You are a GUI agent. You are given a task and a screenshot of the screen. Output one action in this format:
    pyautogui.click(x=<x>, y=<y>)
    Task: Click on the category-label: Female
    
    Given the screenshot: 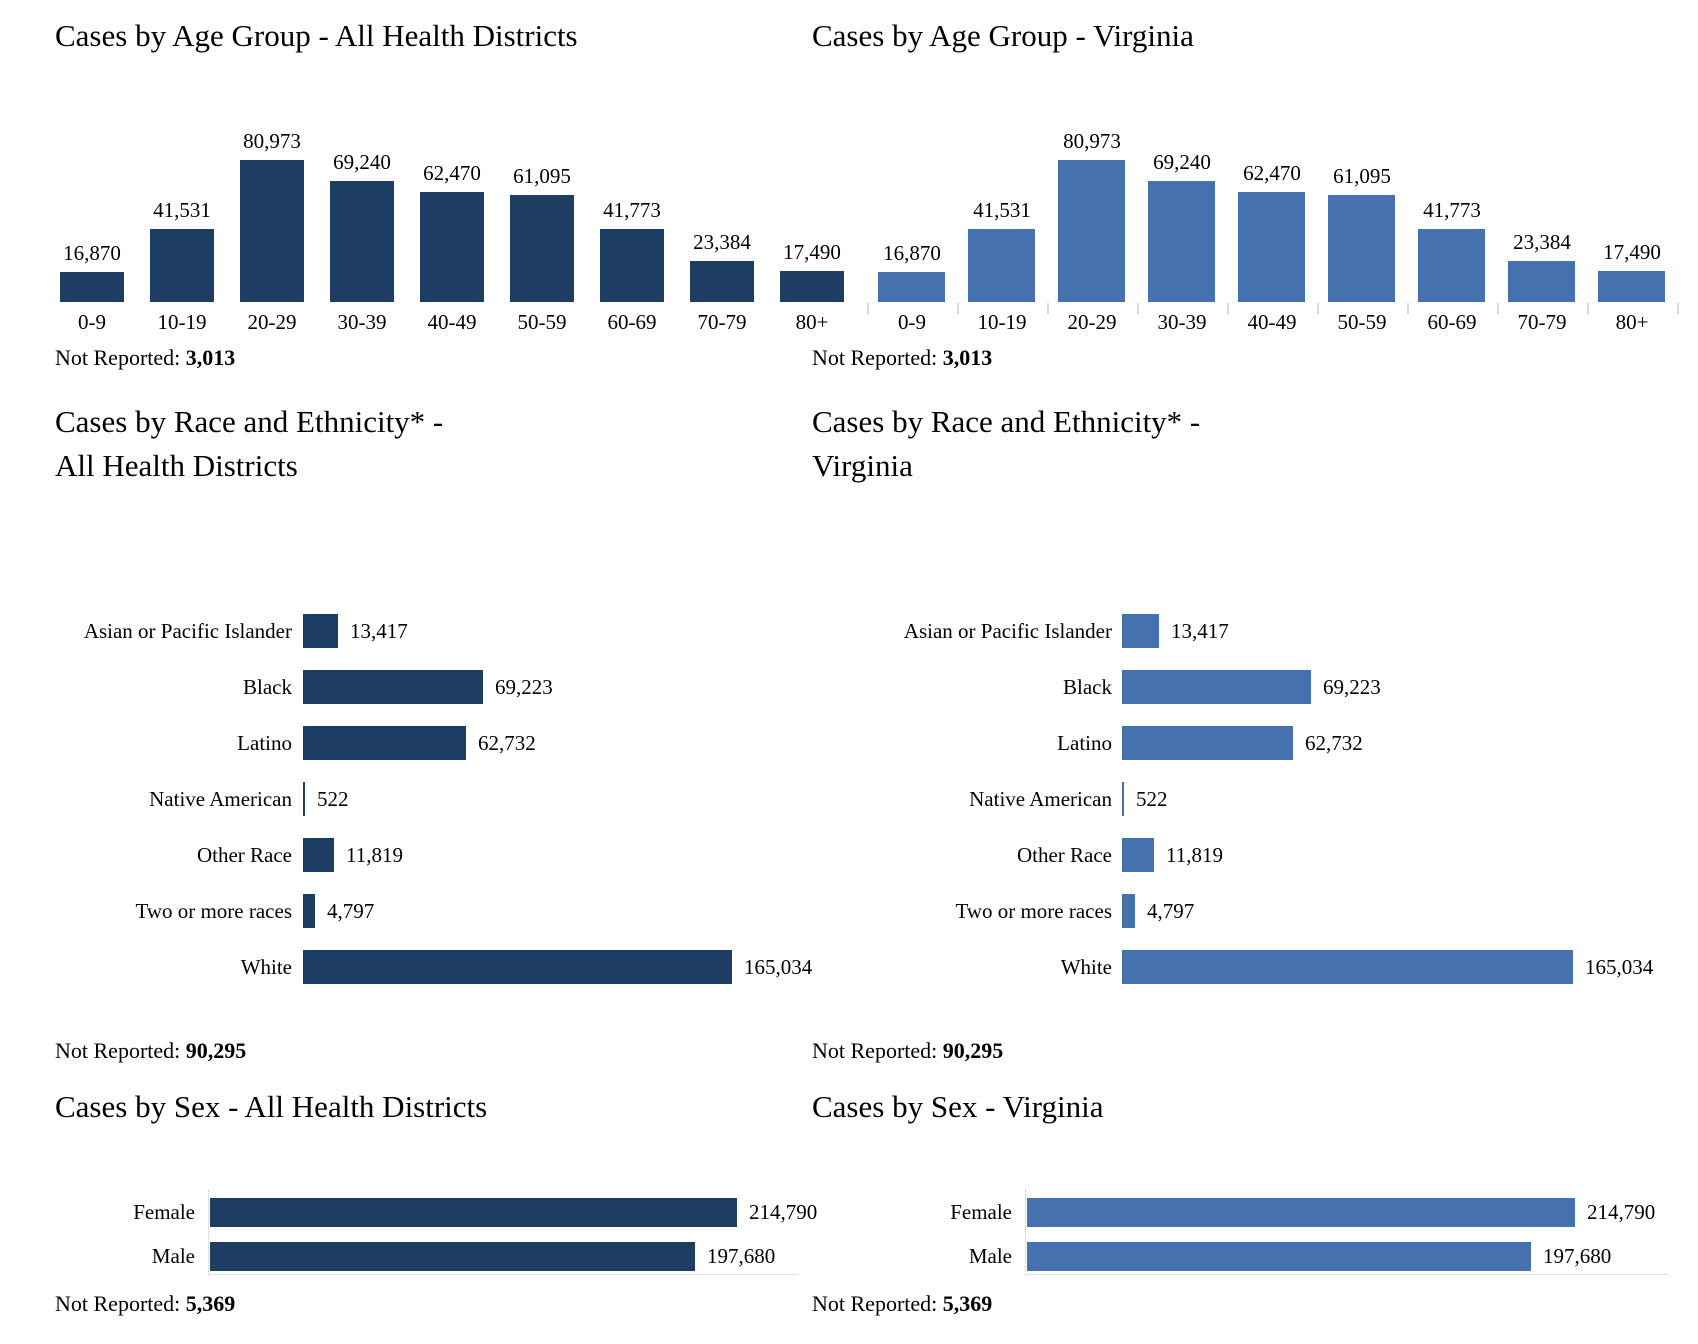 What is the action you would take?
    pyautogui.click(x=981, y=1212)
    